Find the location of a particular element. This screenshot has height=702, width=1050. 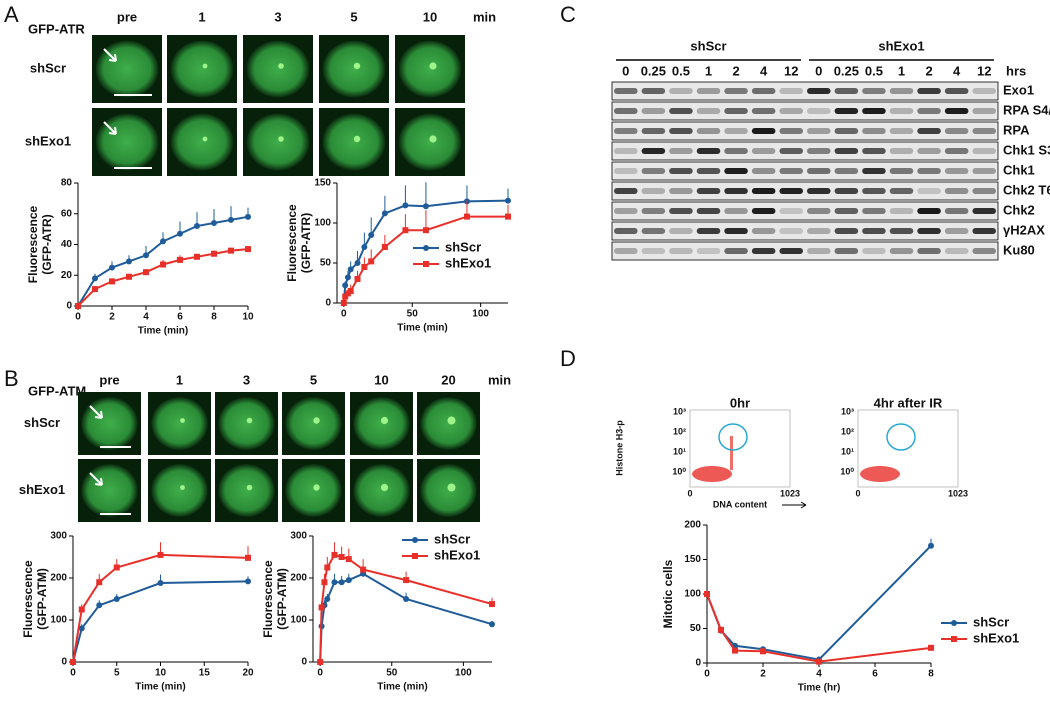

x-tick-label: 6 is located at coordinates (180, 317).